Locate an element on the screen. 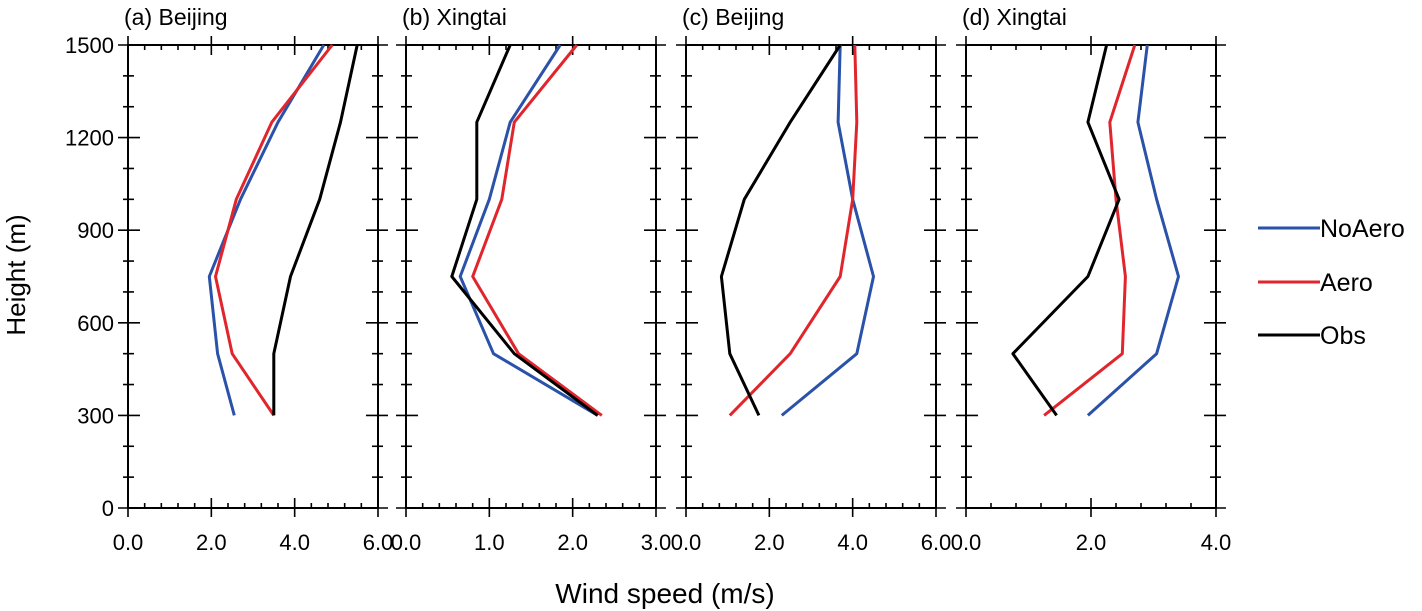  x-tick-label: 3.0 is located at coordinates (656, 542).